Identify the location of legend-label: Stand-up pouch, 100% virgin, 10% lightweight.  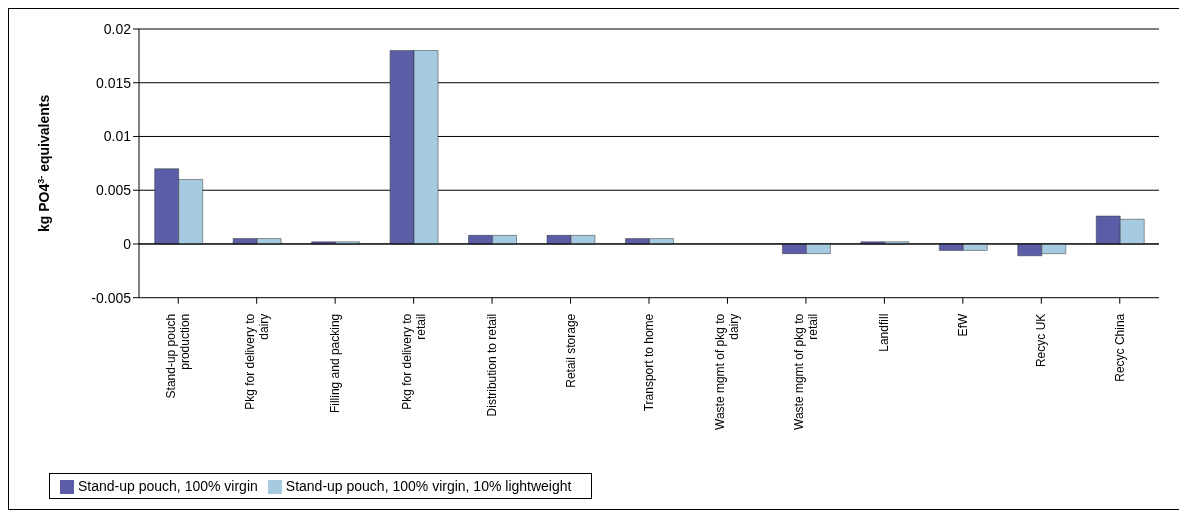
(428, 485).